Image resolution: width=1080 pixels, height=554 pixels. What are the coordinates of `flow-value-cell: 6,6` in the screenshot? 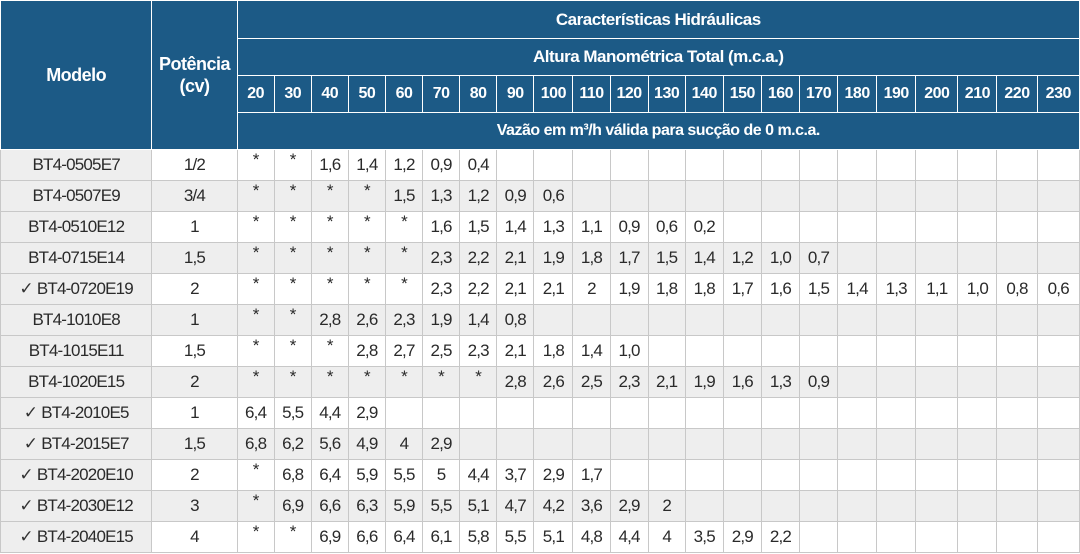 It's located at (366, 537).